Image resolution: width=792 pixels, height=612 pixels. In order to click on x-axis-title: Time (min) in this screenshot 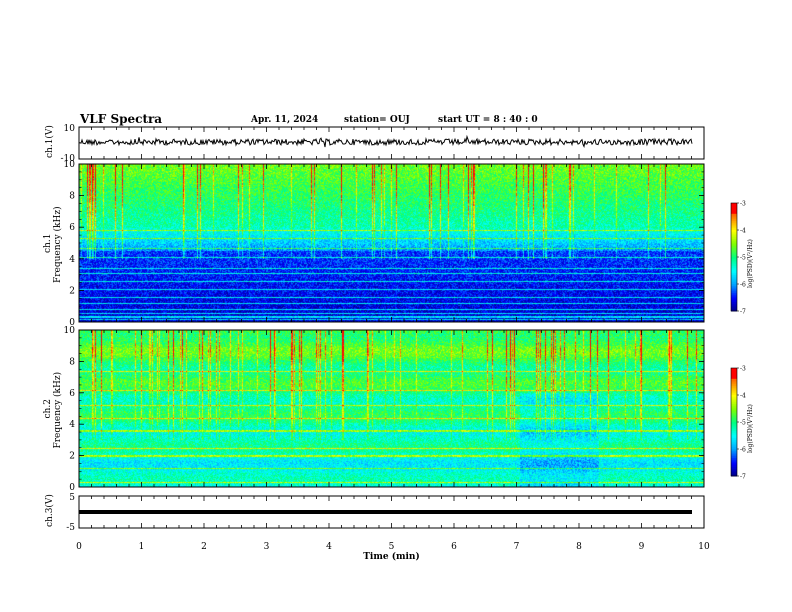, I will do `click(391, 556)`.